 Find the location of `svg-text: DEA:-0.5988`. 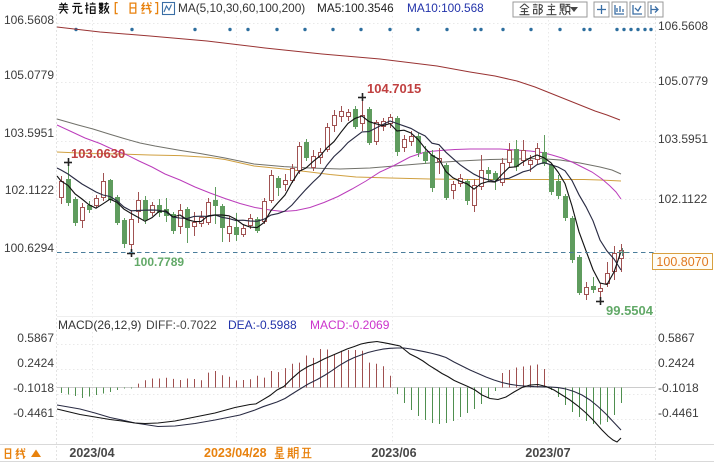

svg-text: DEA:-0.5988 is located at coordinates (262, 325).